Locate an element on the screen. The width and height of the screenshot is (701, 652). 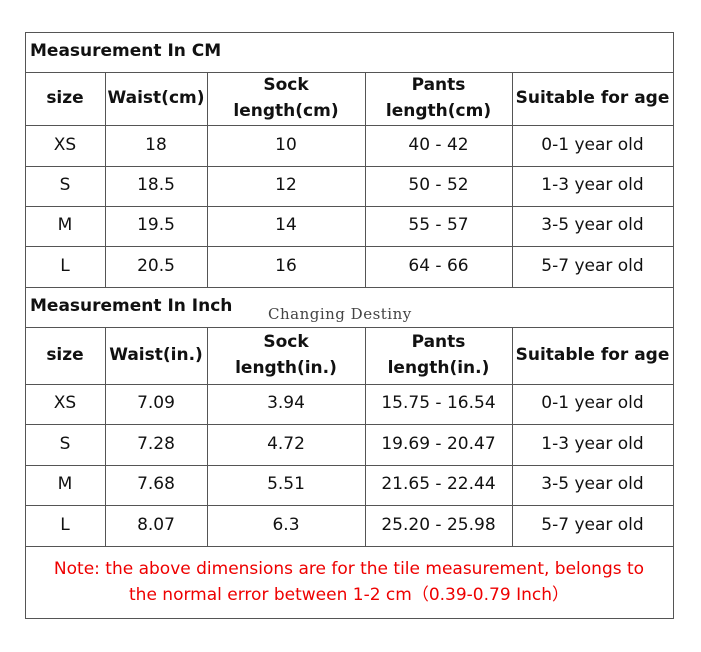
table-cell: 21.65 - 22.44 is located at coordinates (438, 484).